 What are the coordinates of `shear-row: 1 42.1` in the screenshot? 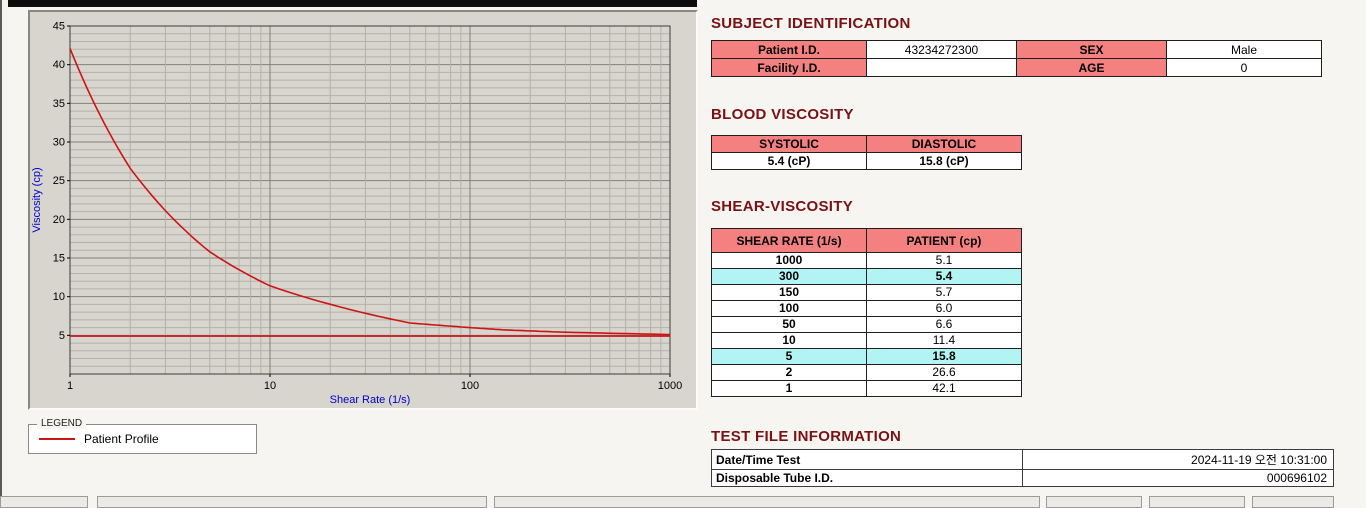 It's located at (866, 388).